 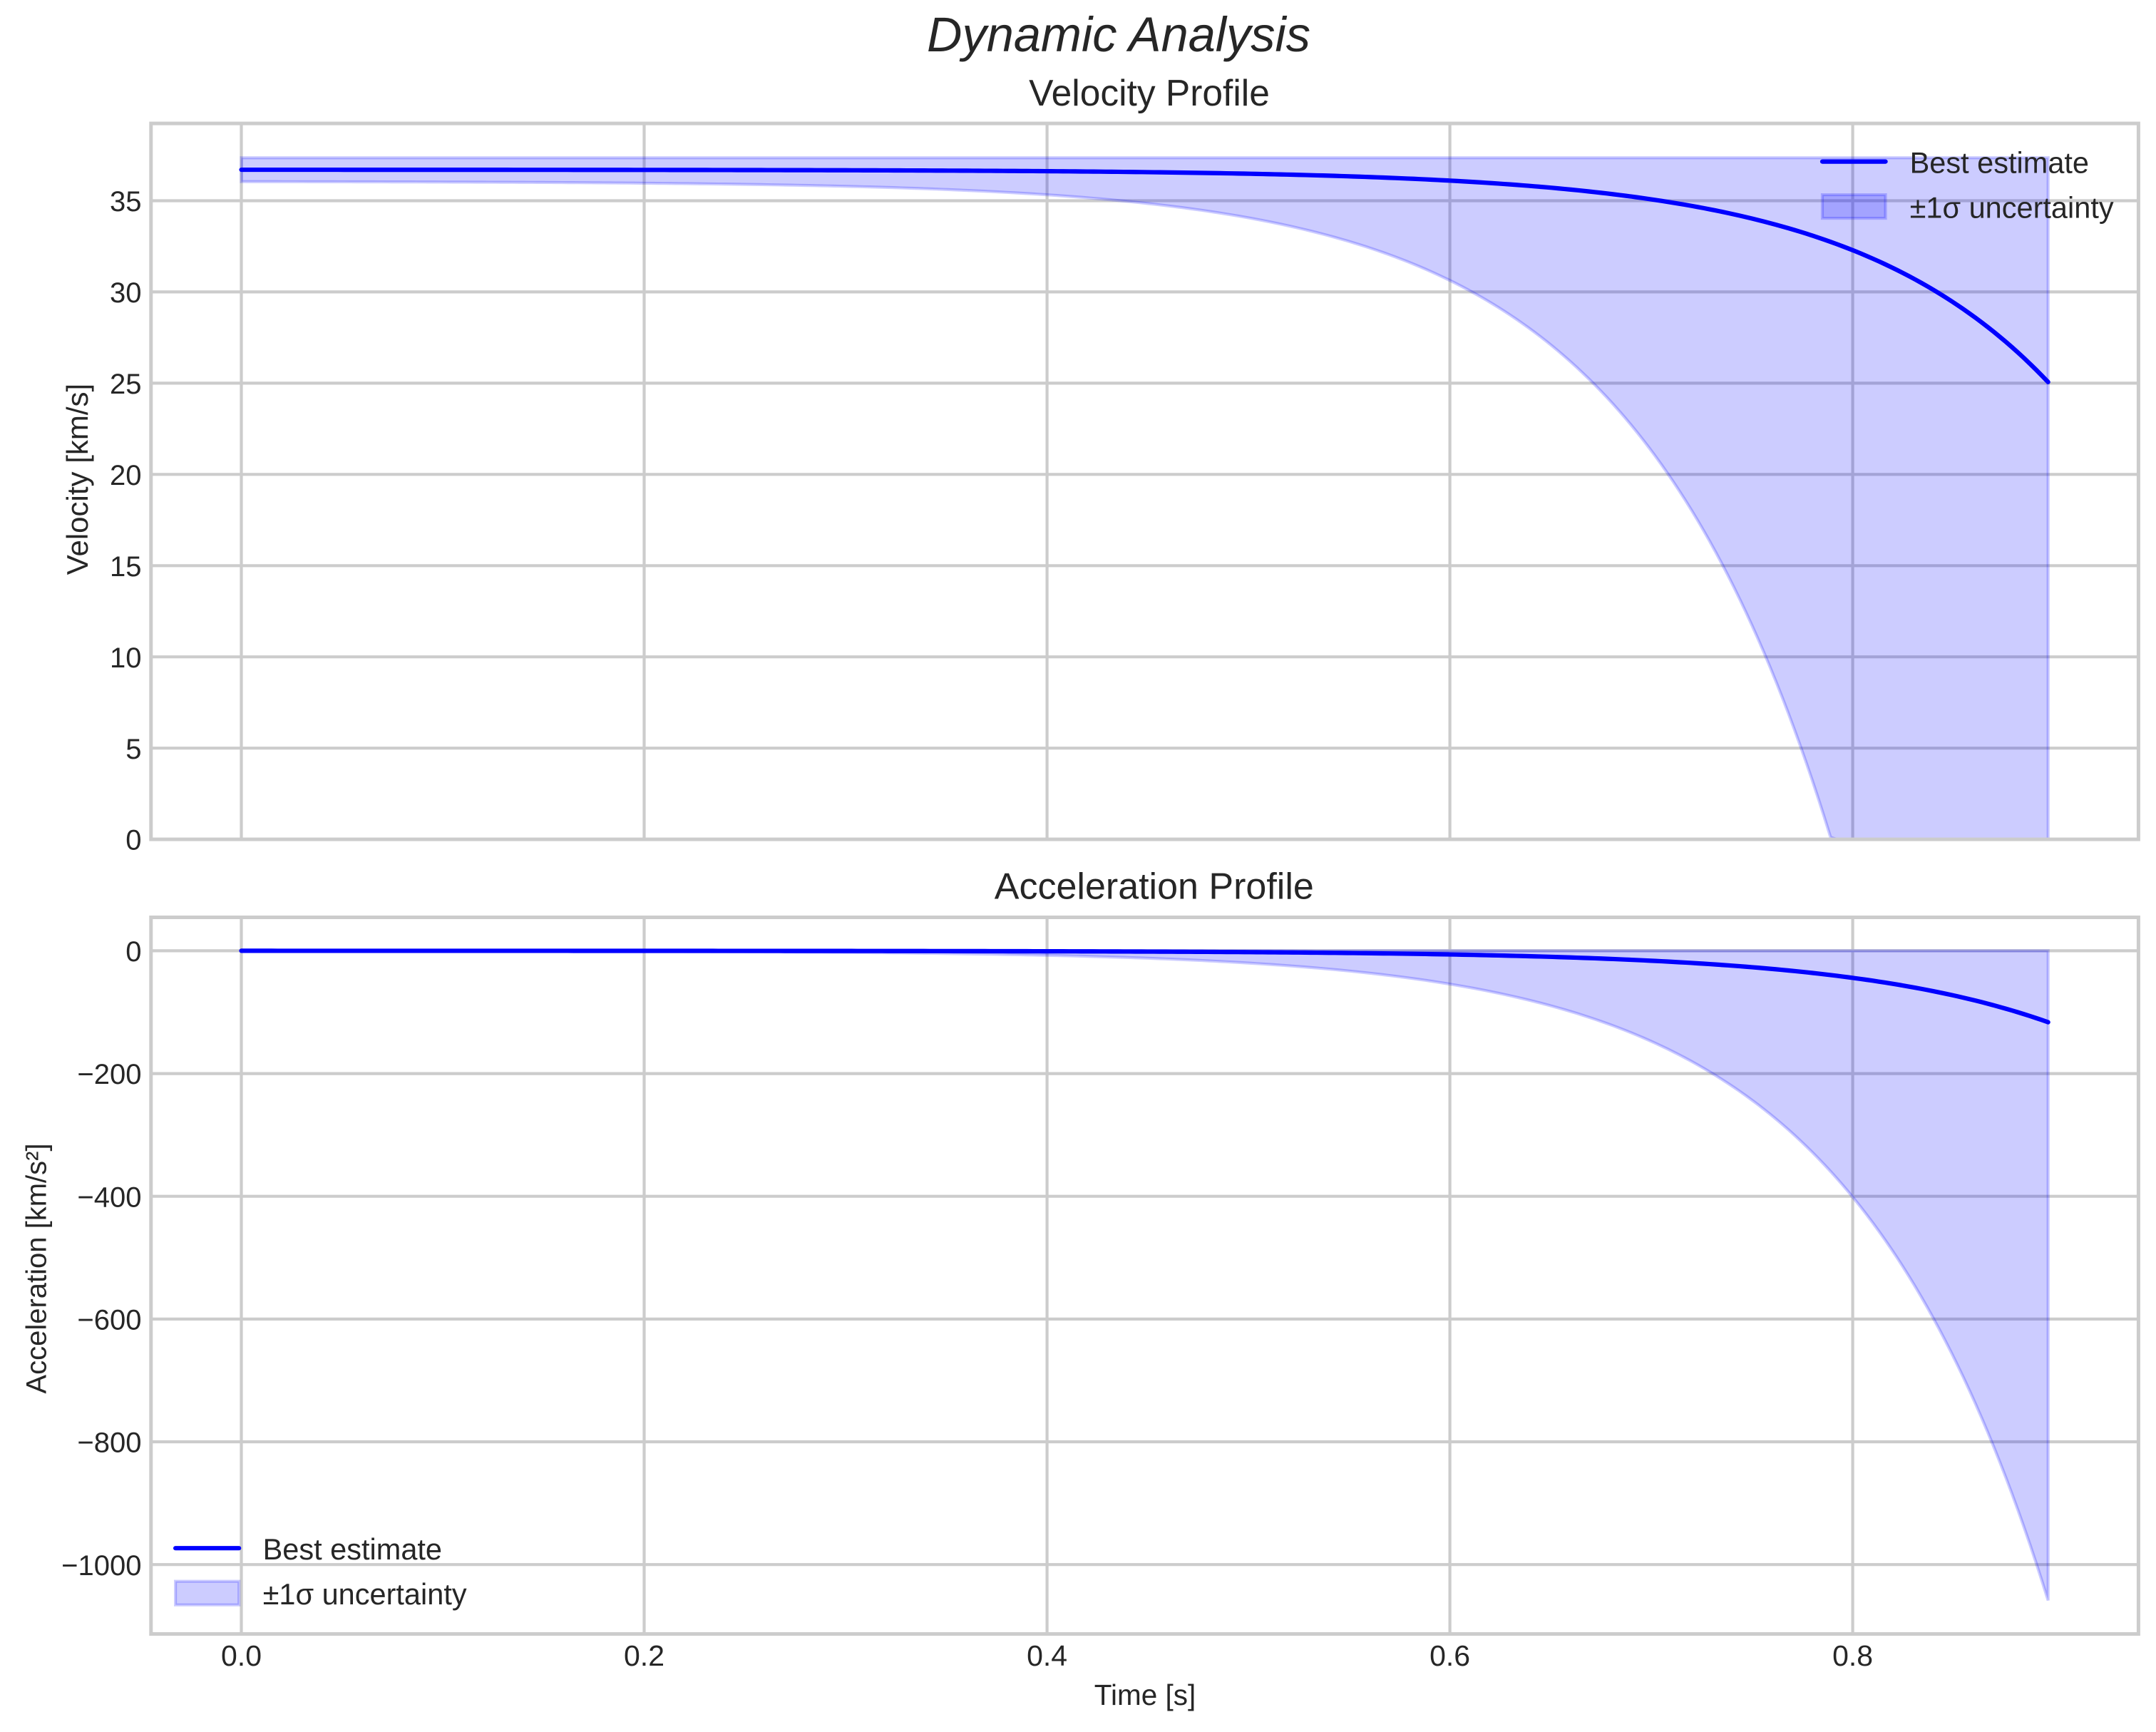 I want to click on svg-text: 25, so click(x=126, y=384).